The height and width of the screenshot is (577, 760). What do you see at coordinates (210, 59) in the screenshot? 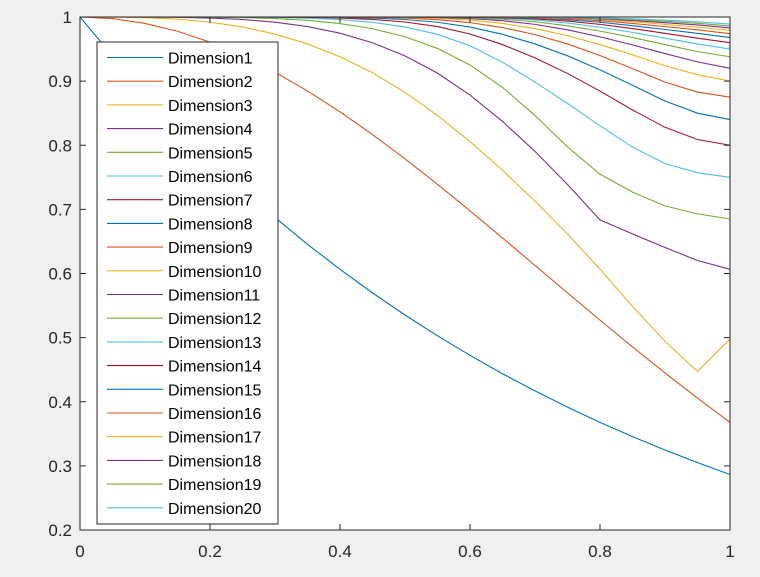
I see `legend-label: Dimension1` at bounding box center [210, 59].